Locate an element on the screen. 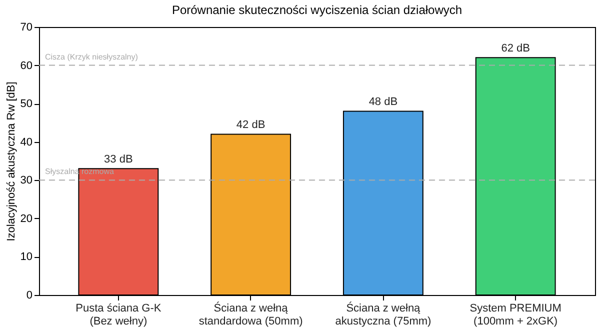 This screenshot has width=600, height=330. data-label: 33 dB is located at coordinates (118, 160).